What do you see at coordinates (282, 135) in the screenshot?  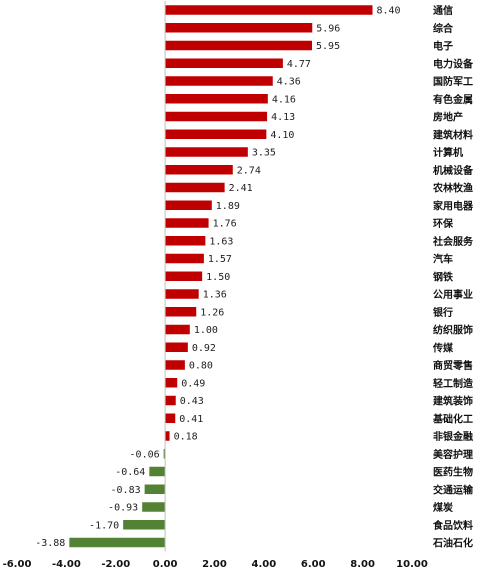 I see `value-label-7: 4.10` at bounding box center [282, 135].